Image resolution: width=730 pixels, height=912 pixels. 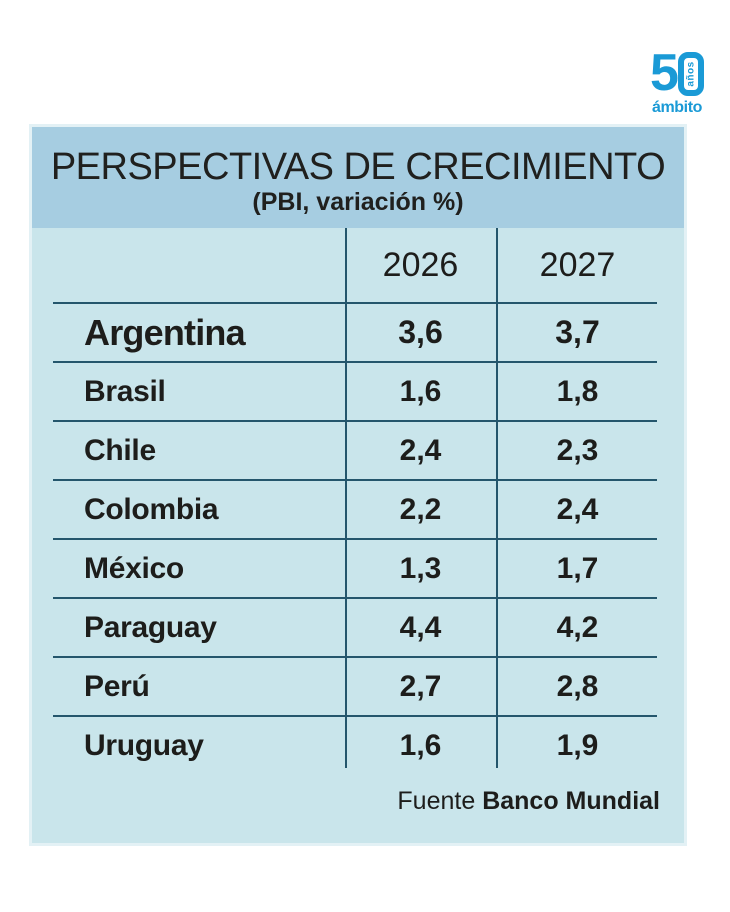 What do you see at coordinates (420, 568) in the screenshot?
I see `value-2026: 1,3` at bounding box center [420, 568].